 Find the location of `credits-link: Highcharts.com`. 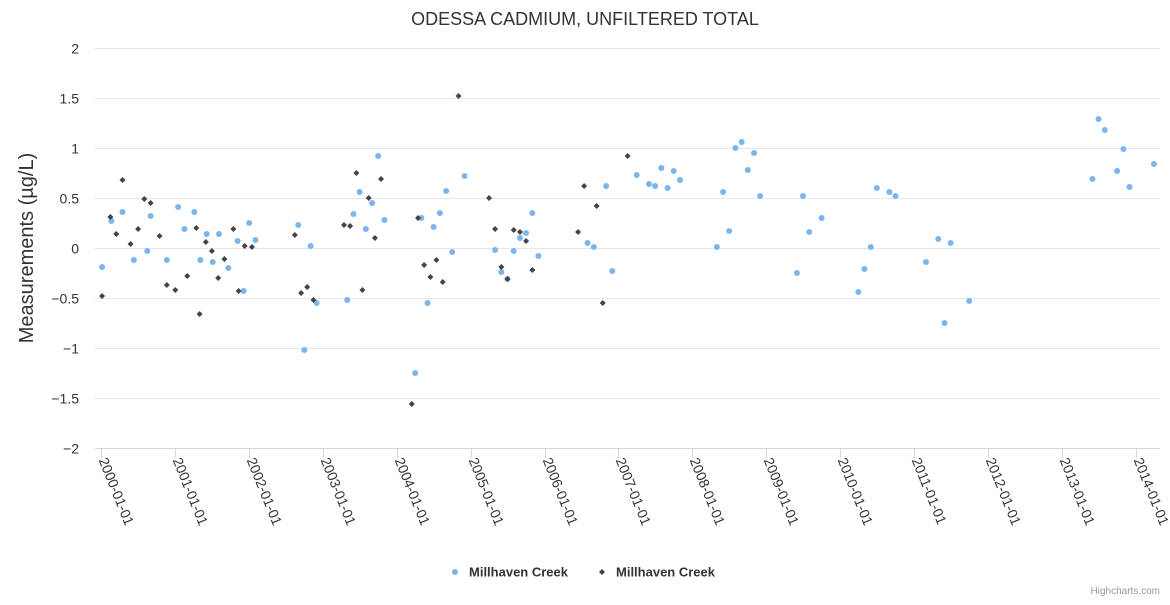

credits-link: Highcharts.com is located at coordinates (1125, 591).